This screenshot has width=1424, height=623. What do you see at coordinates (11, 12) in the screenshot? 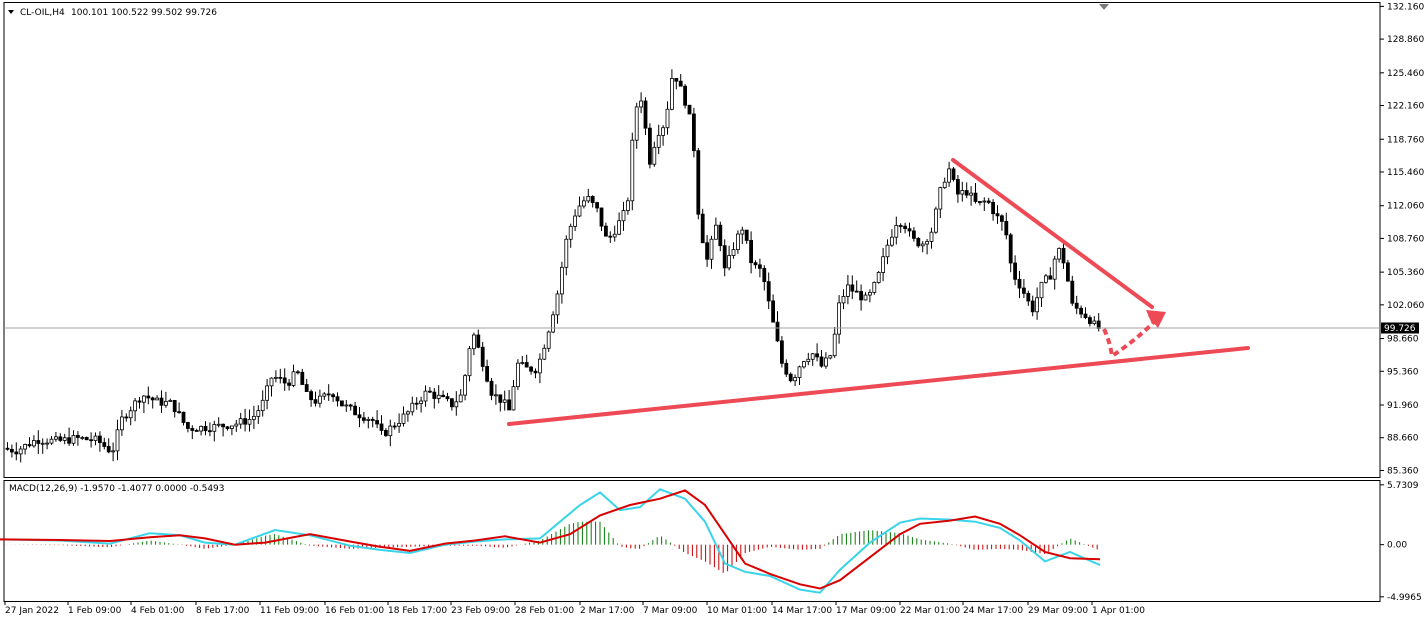
I see `symbol-dropdown-icon` at bounding box center [11, 12].